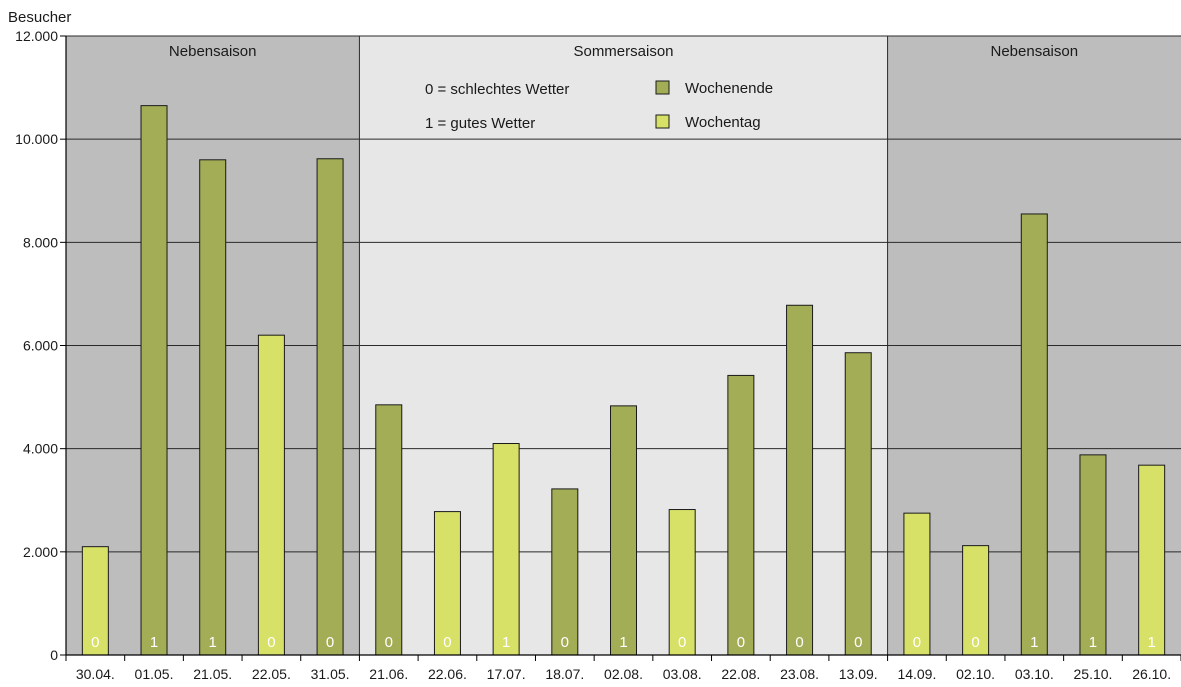 This screenshot has height=687, width=1181. What do you see at coordinates (623, 51) in the screenshot?
I see `season-label: Sommersaison` at bounding box center [623, 51].